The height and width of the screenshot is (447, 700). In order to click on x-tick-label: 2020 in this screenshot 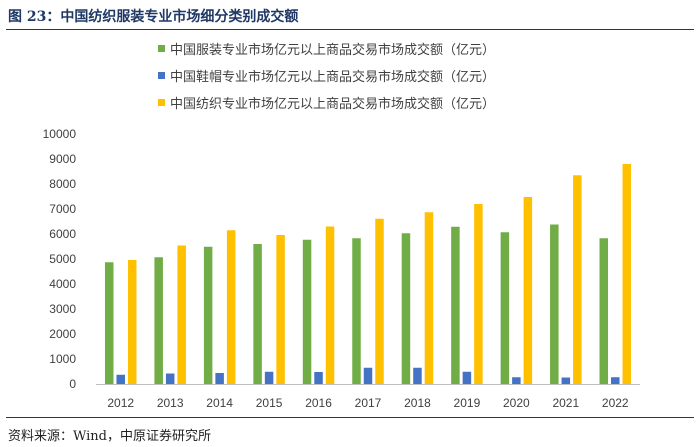, I will do `click(516, 403)`.